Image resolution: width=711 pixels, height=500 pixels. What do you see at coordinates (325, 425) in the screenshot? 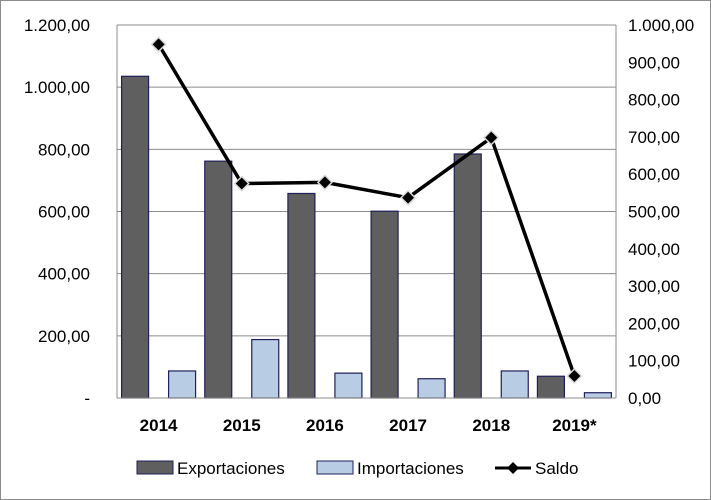
I see `category-label: 2016` at bounding box center [325, 425].